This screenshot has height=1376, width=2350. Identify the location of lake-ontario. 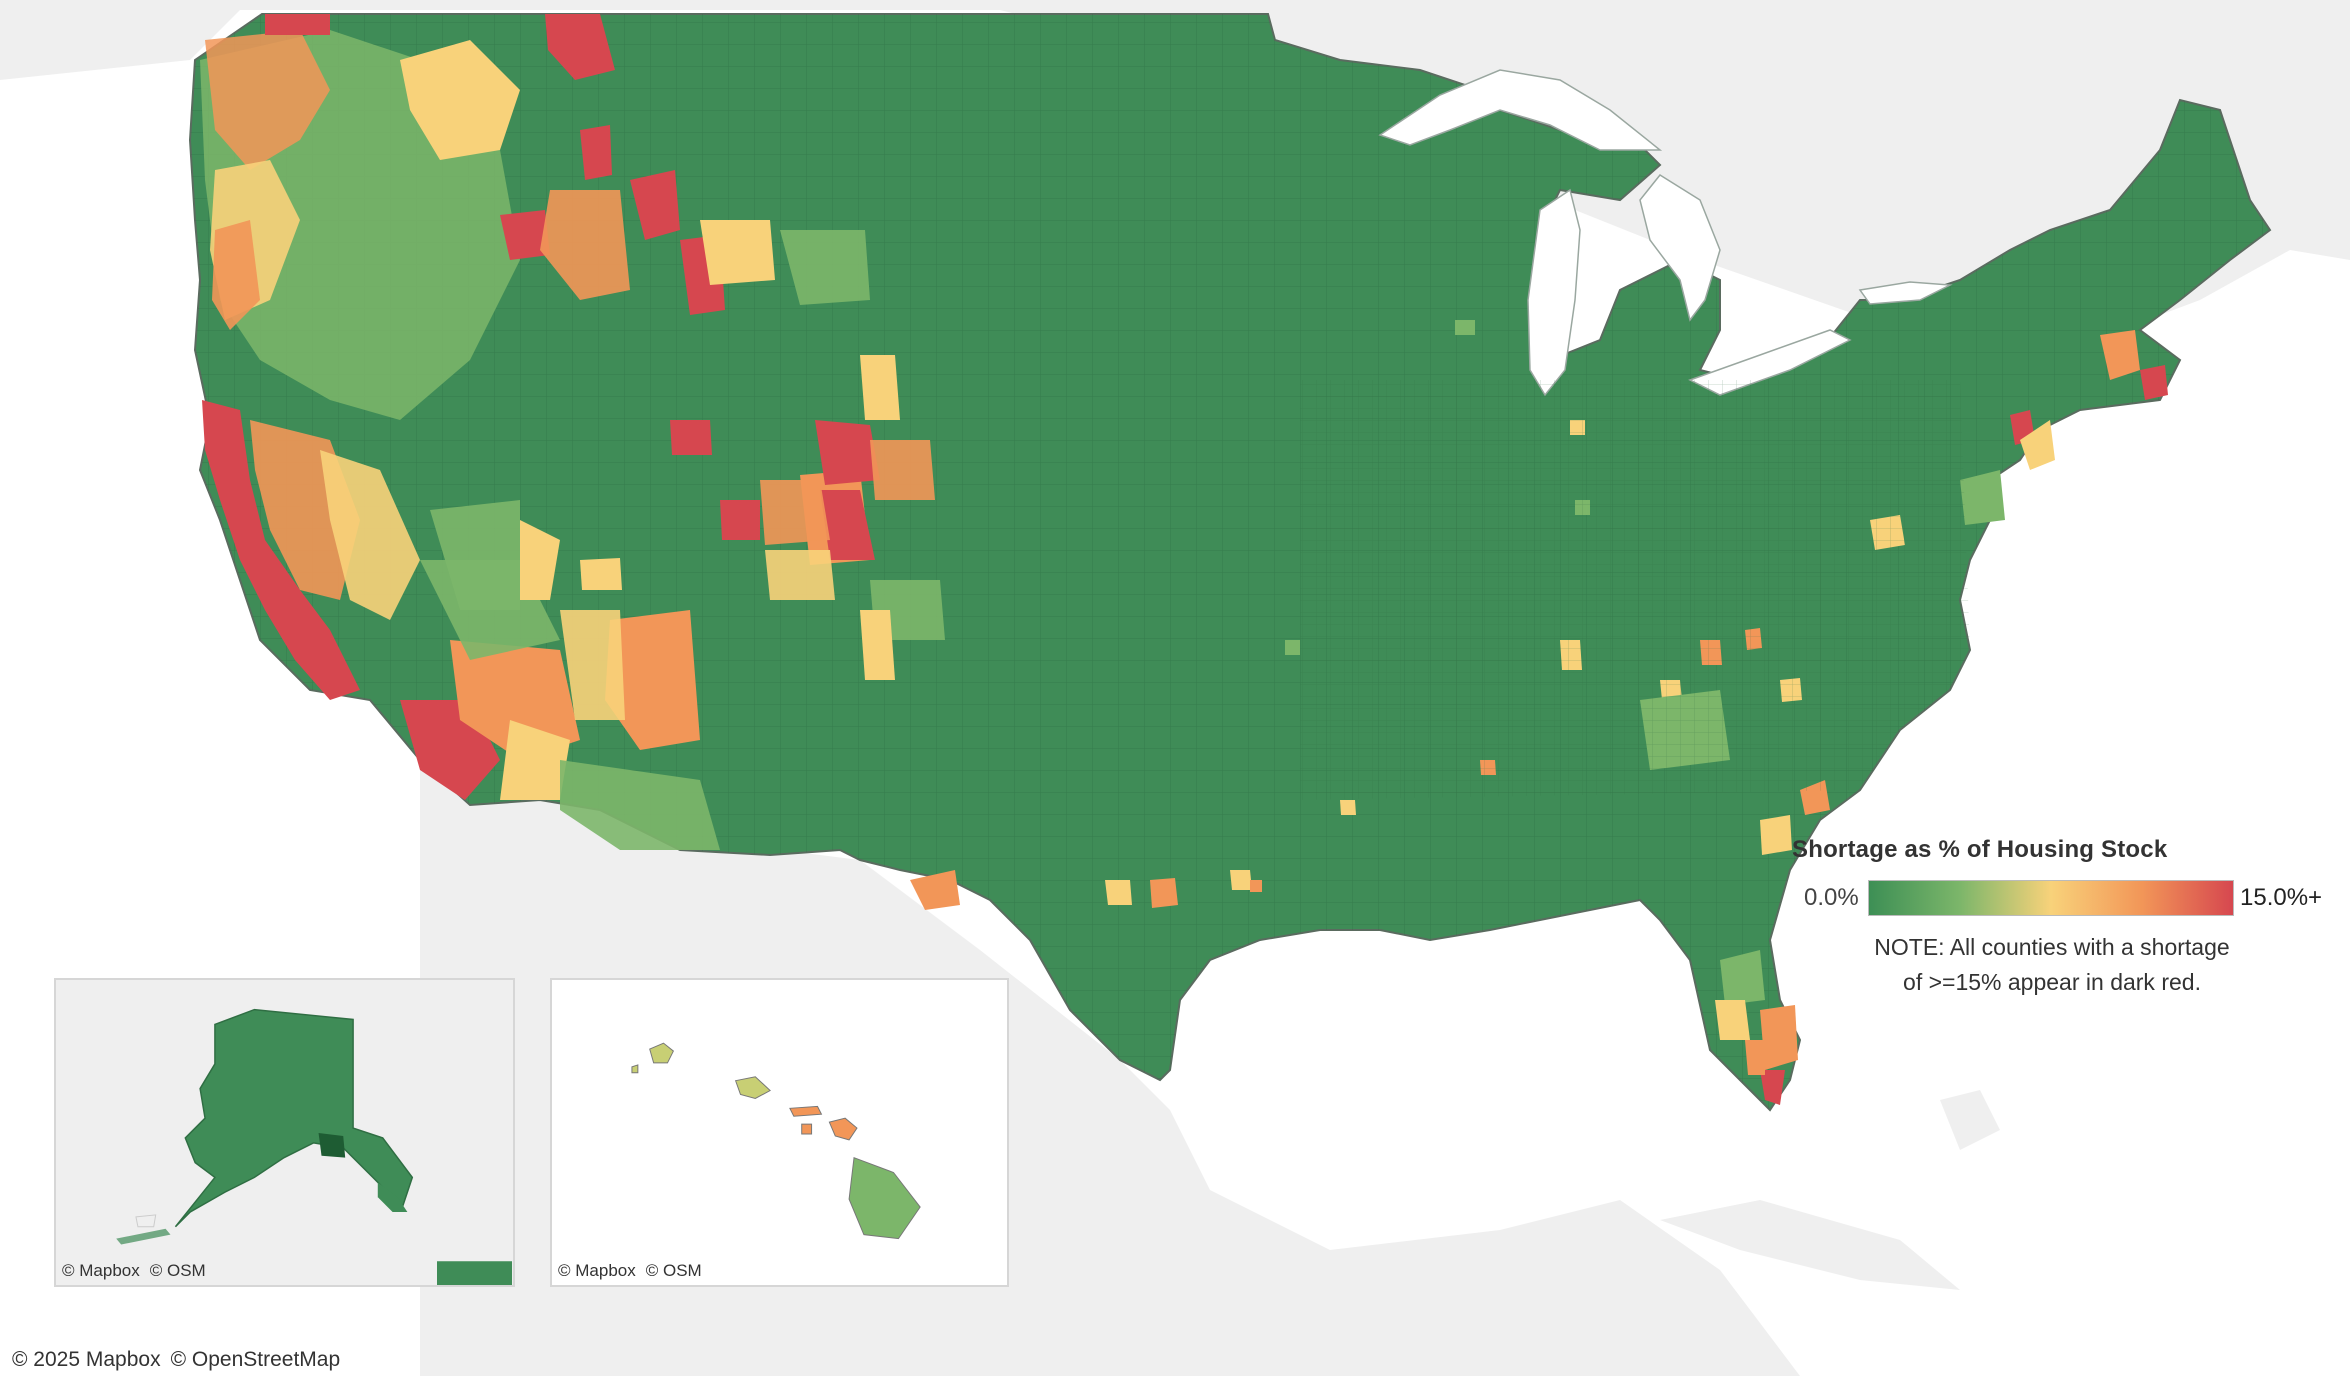
(1905, 293).